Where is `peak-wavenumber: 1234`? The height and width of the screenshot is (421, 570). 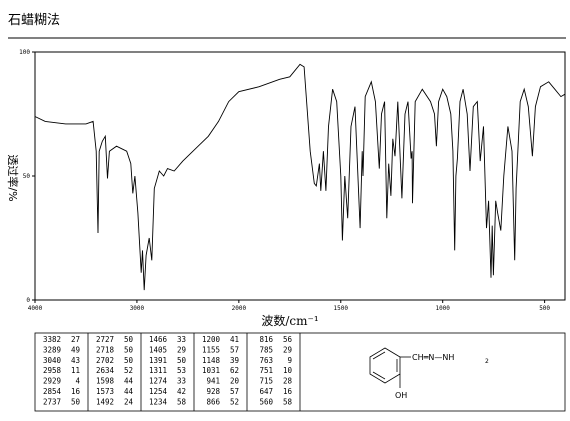 peak-wavenumber: 1234 is located at coordinates (158, 401).